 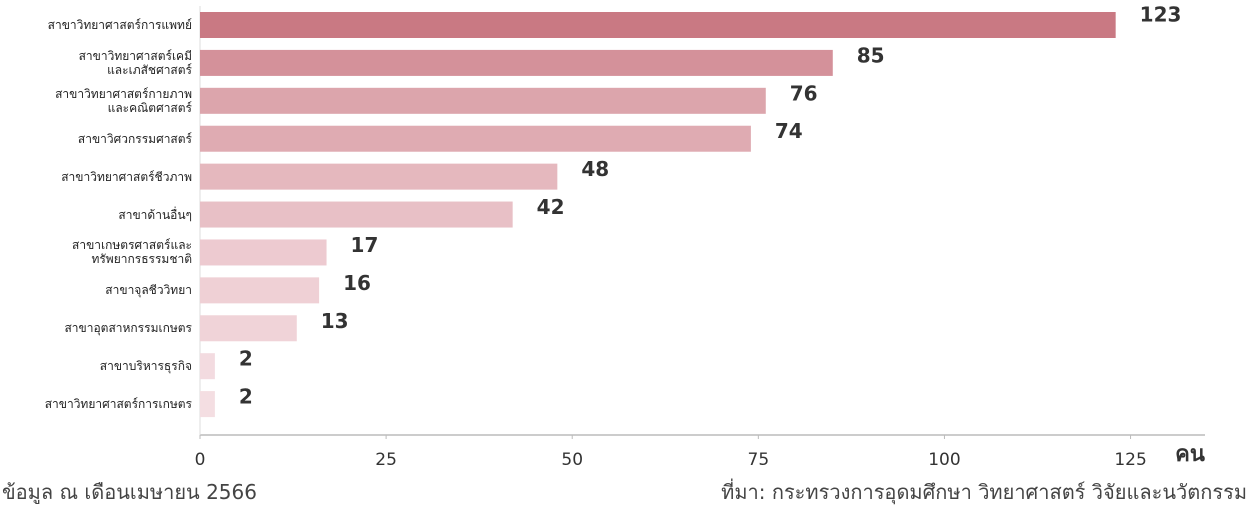 I want to click on value-label: 76, so click(x=804, y=93).